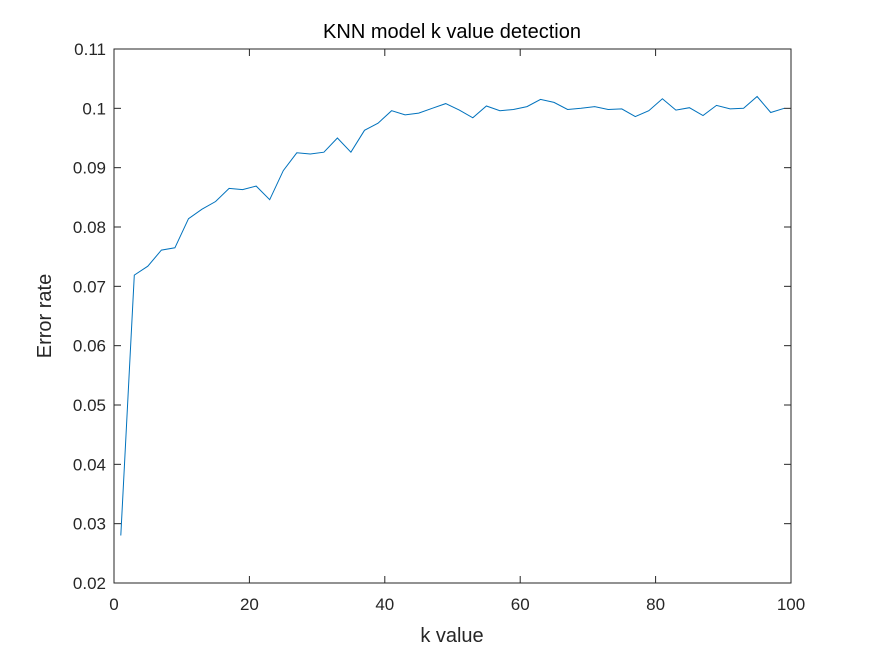  Describe the element at coordinates (94, 108) in the screenshot. I see `y-tick-label: 0.1` at that location.